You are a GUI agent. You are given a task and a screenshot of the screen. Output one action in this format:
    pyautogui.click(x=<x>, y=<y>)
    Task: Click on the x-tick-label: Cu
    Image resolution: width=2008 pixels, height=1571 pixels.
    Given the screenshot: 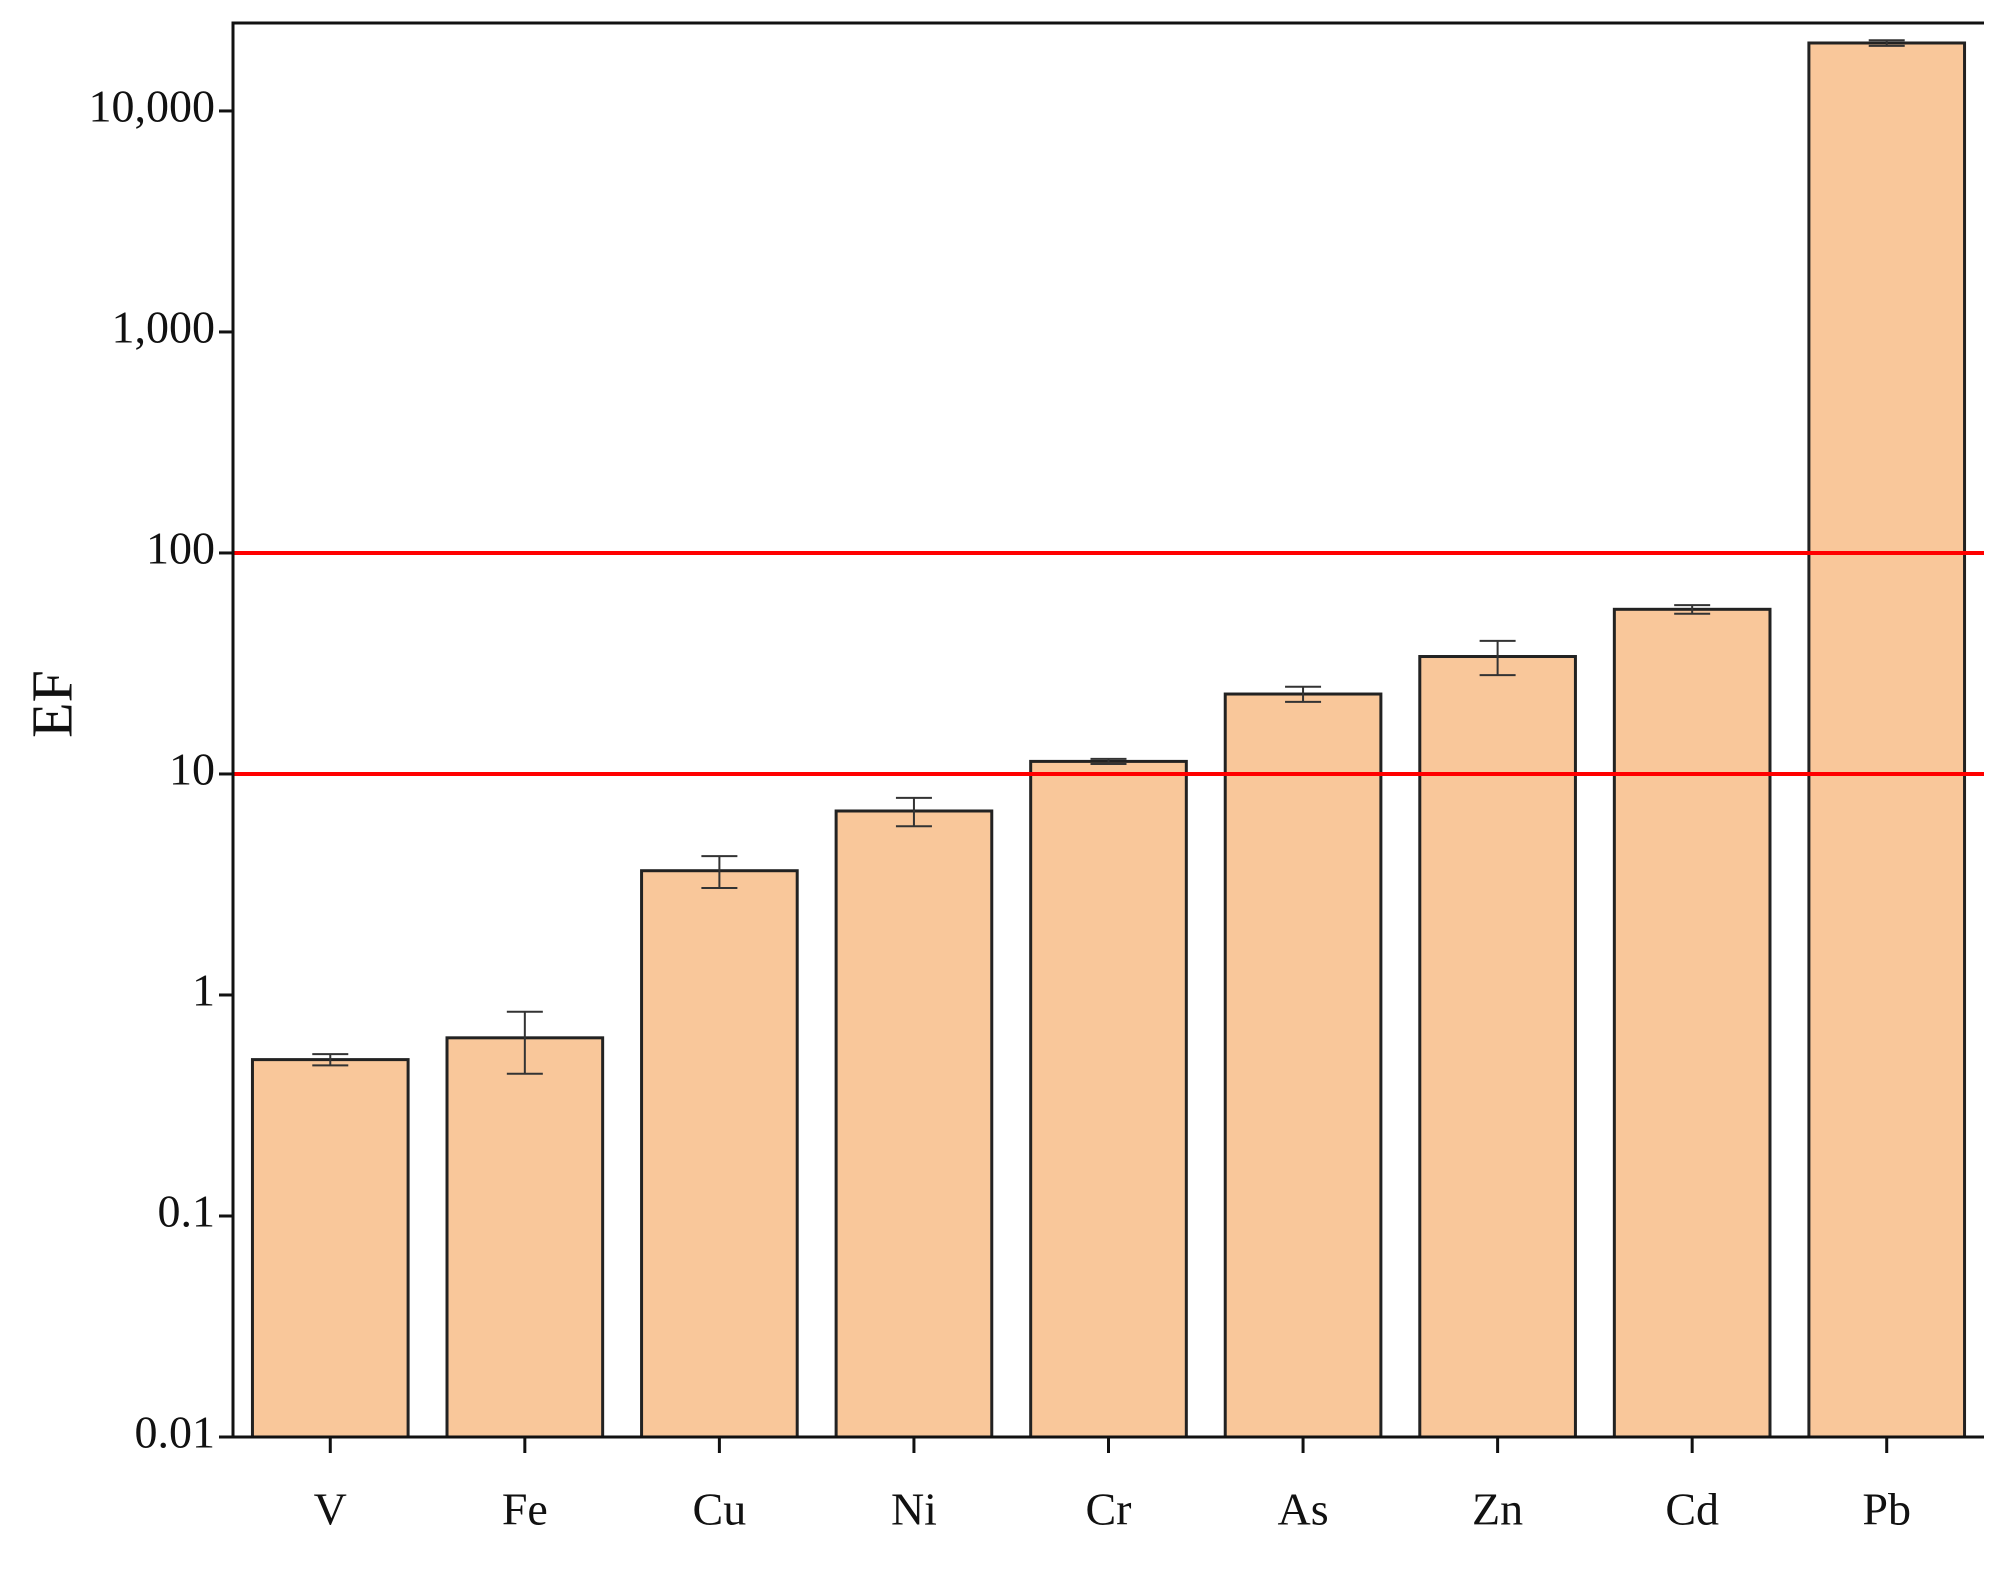 What is the action you would take?
    pyautogui.click(x=720, y=1509)
    